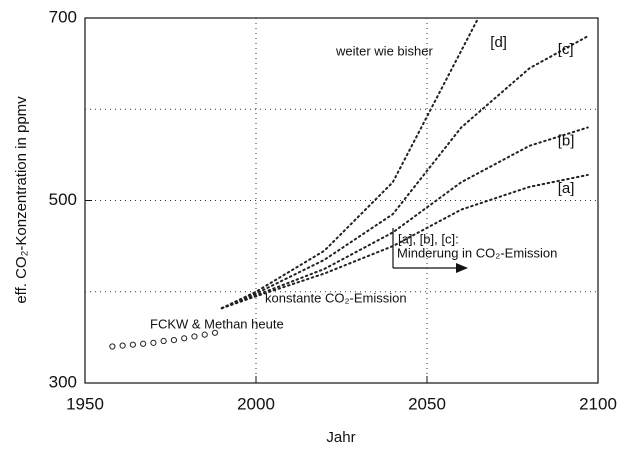 This screenshot has height=454, width=625. I want to click on y-tick-label: 700, so click(63, 16).